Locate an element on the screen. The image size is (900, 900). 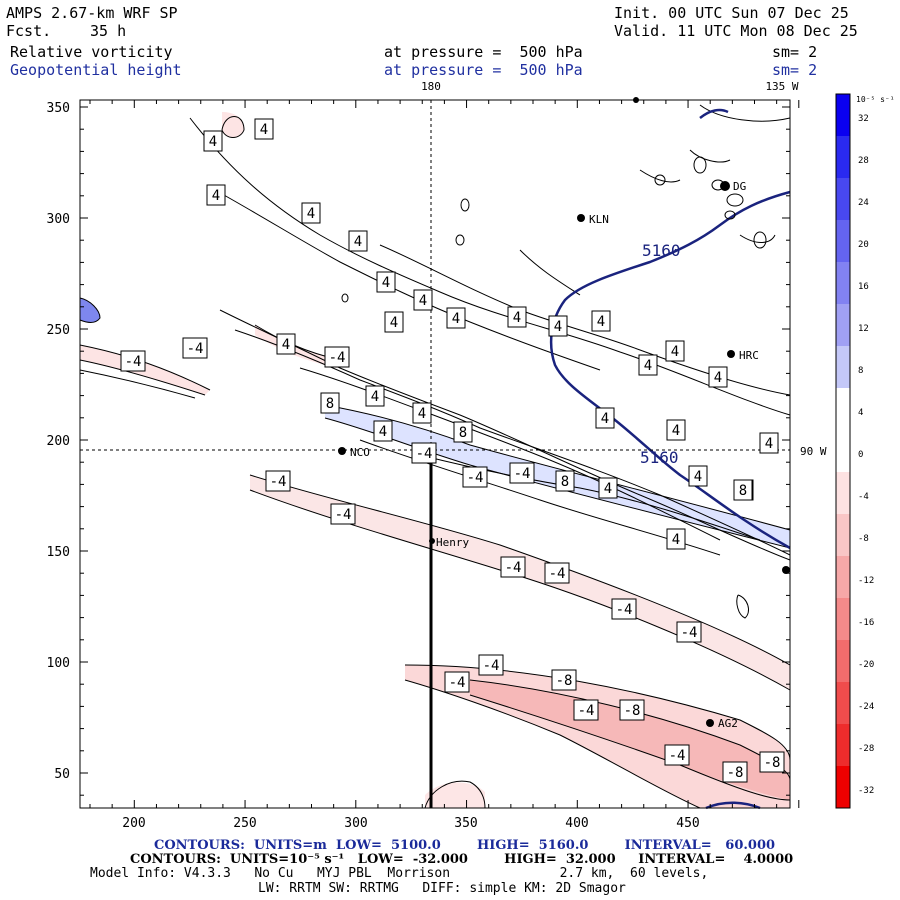
colorbar-label: 0 is located at coordinates (860, 455).